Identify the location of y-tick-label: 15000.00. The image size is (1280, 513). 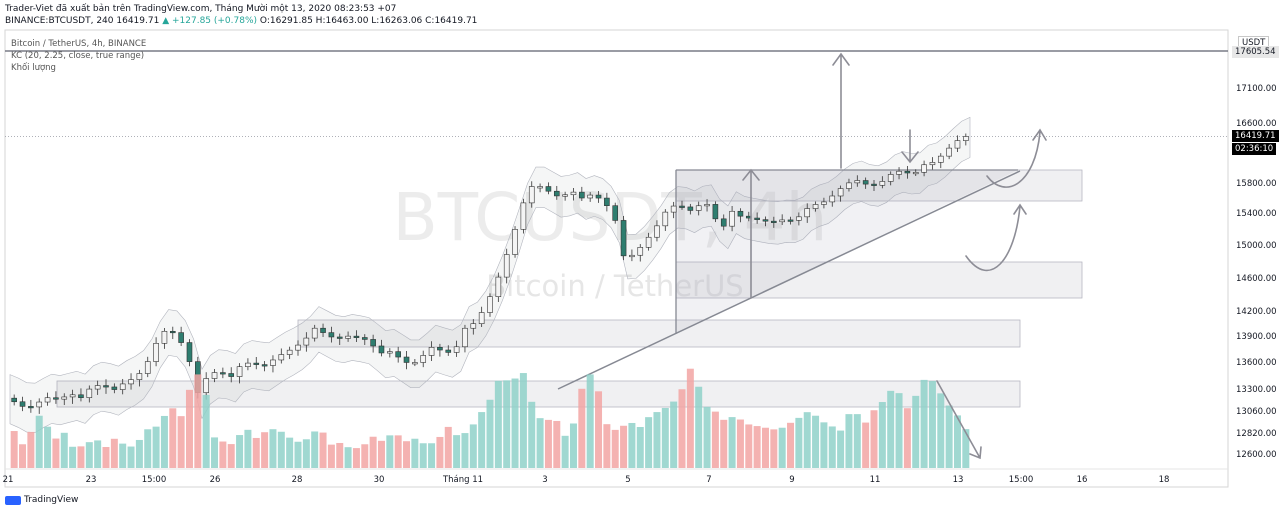
(1256, 246).